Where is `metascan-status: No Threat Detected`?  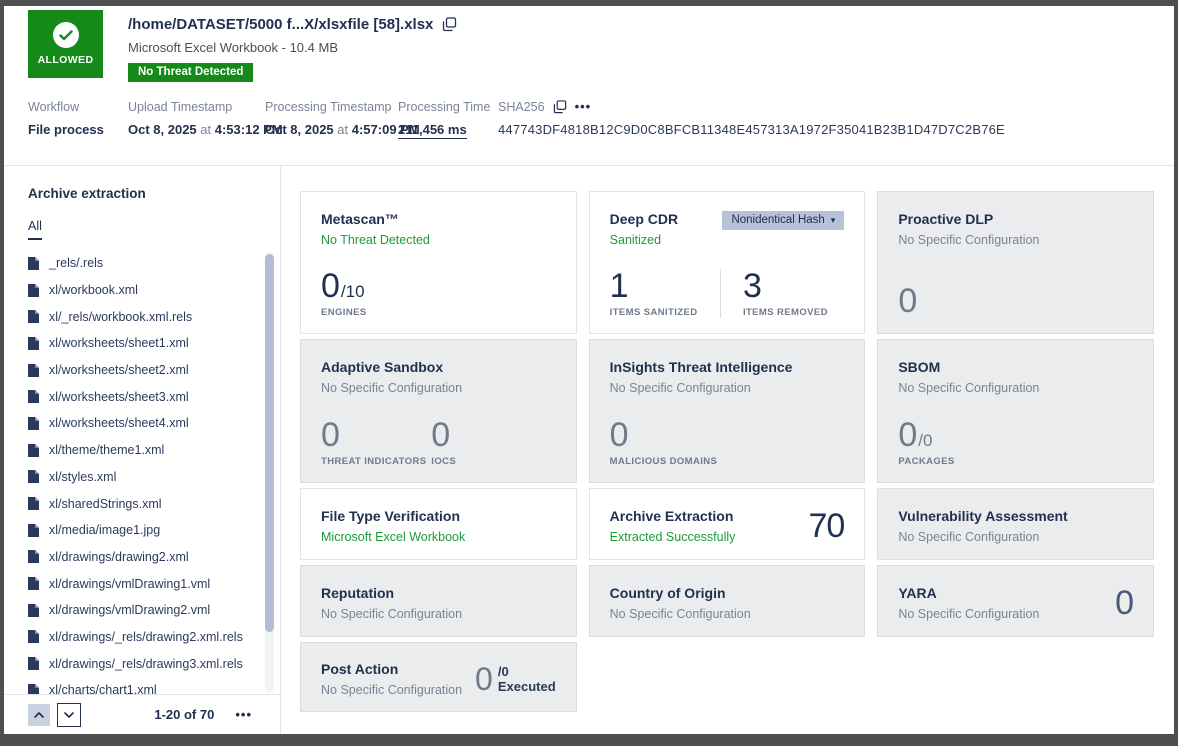 metascan-status: No Threat Detected is located at coordinates (375, 240).